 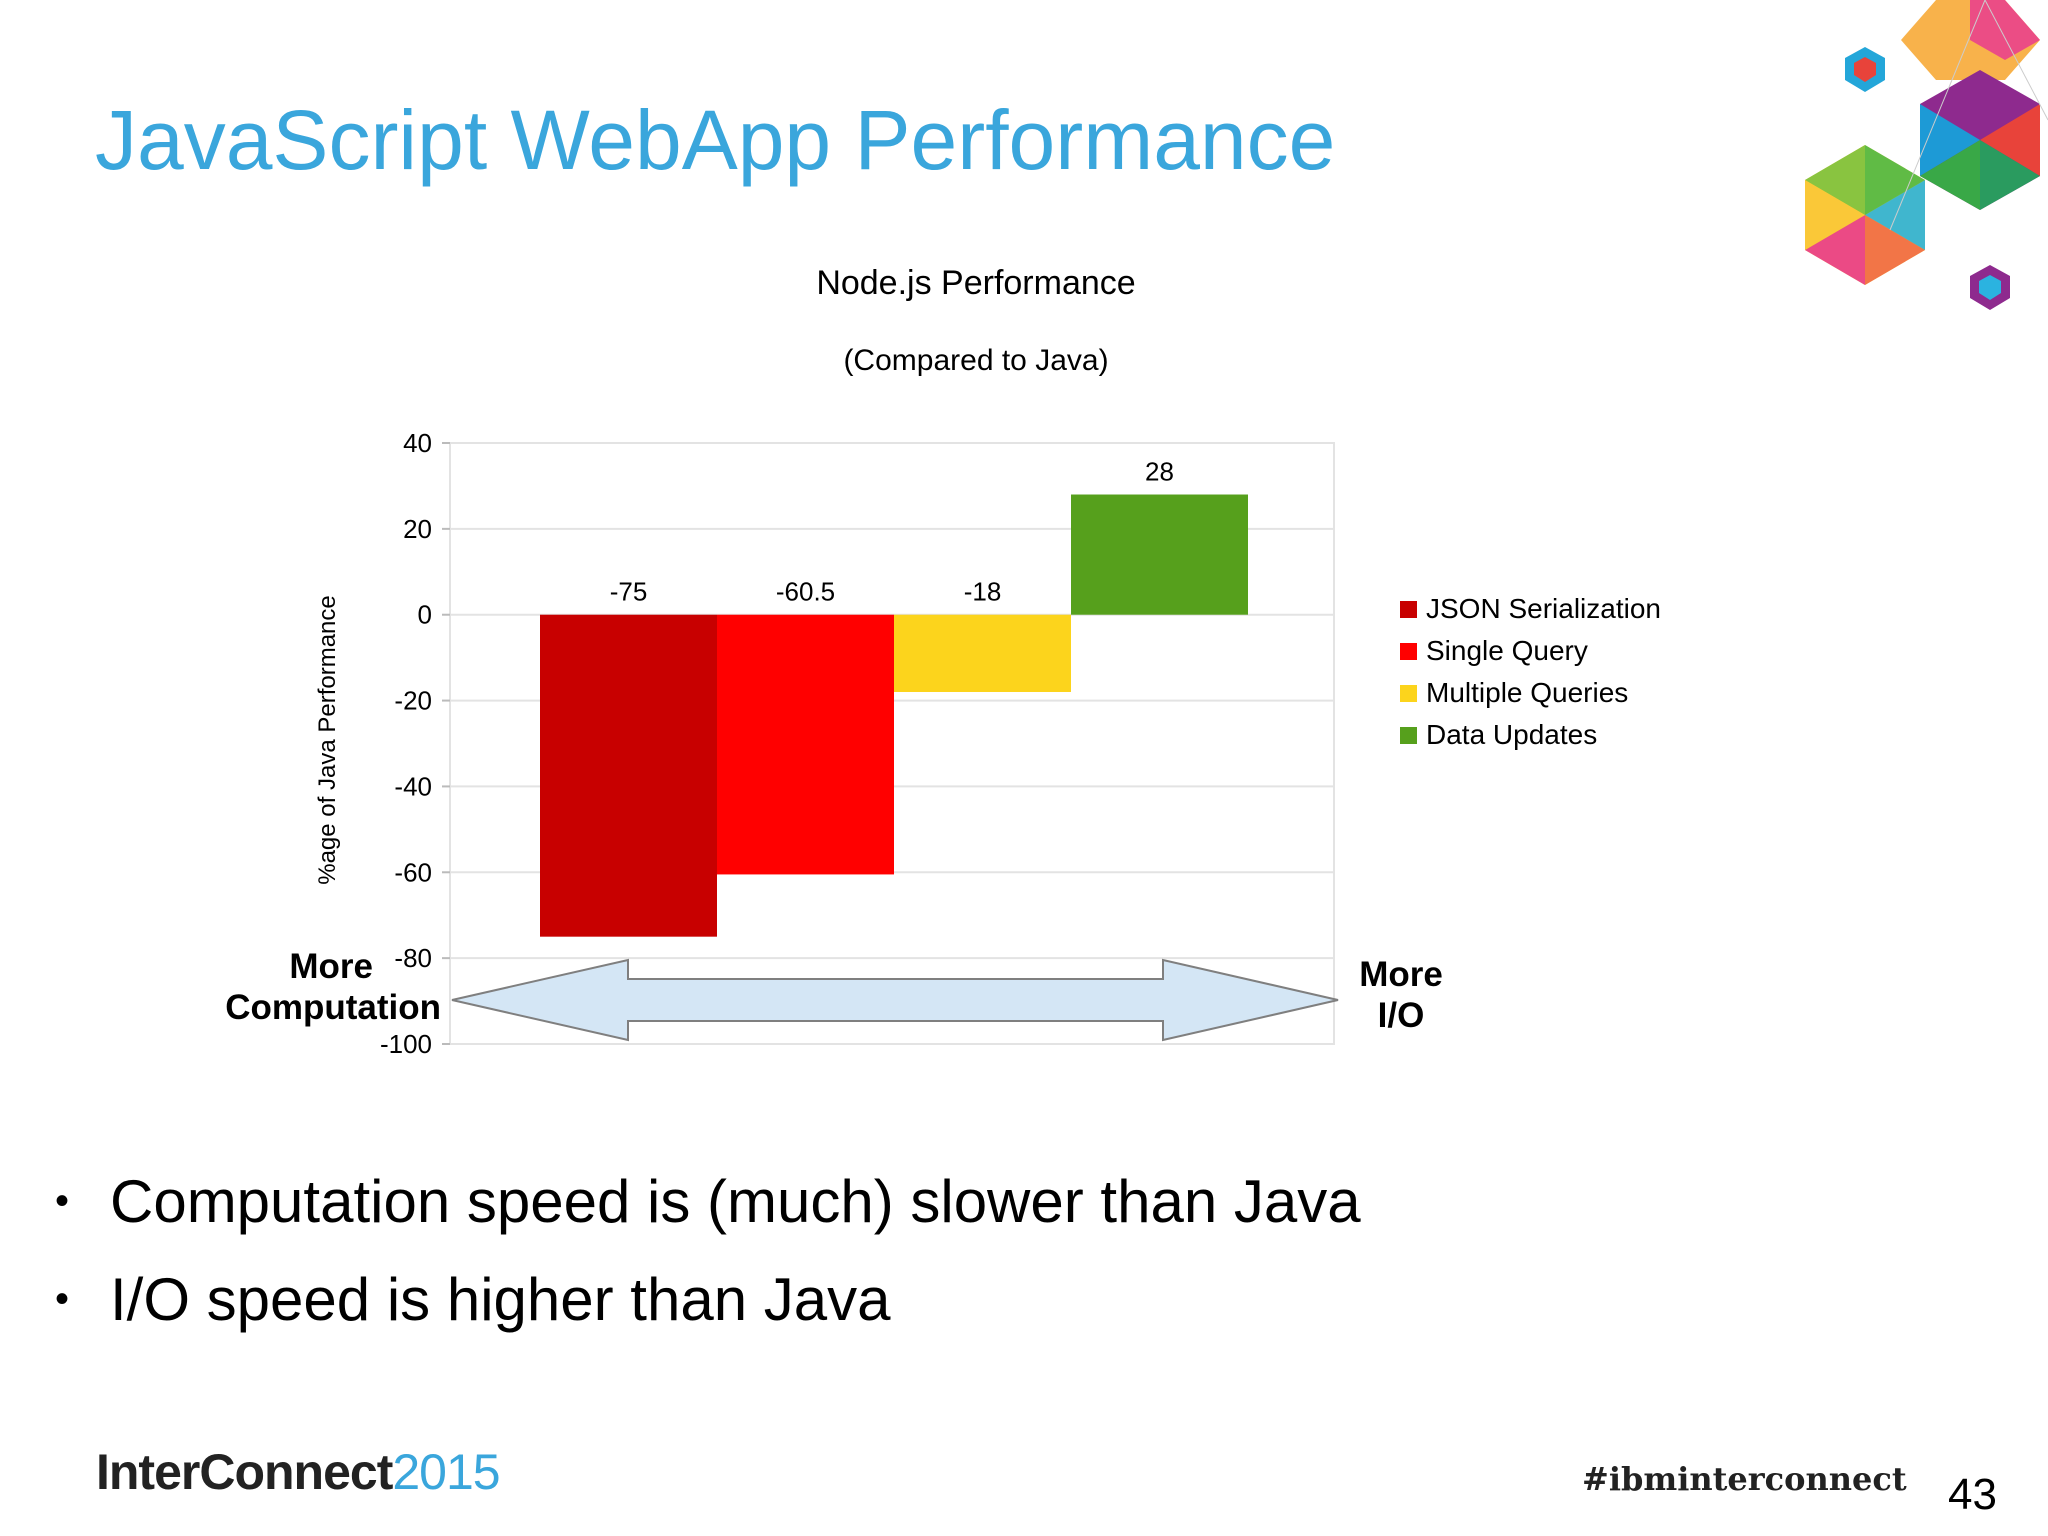 What do you see at coordinates (413, 701) in the screenshot?
I see `y-tick-label: -20` at bounding box center [413, 701].